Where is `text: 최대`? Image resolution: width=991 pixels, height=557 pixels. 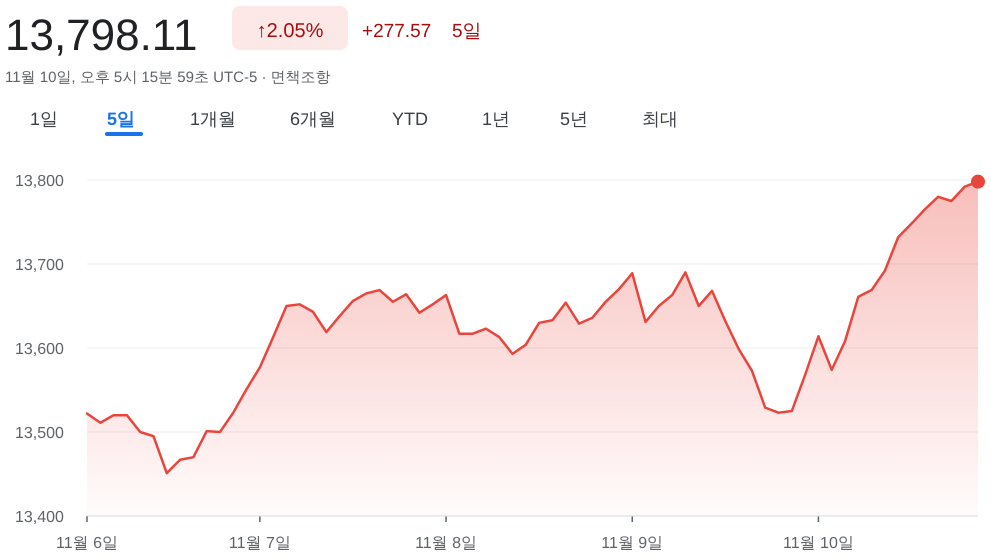 text: 최대 is located at coordinates (660, 119).